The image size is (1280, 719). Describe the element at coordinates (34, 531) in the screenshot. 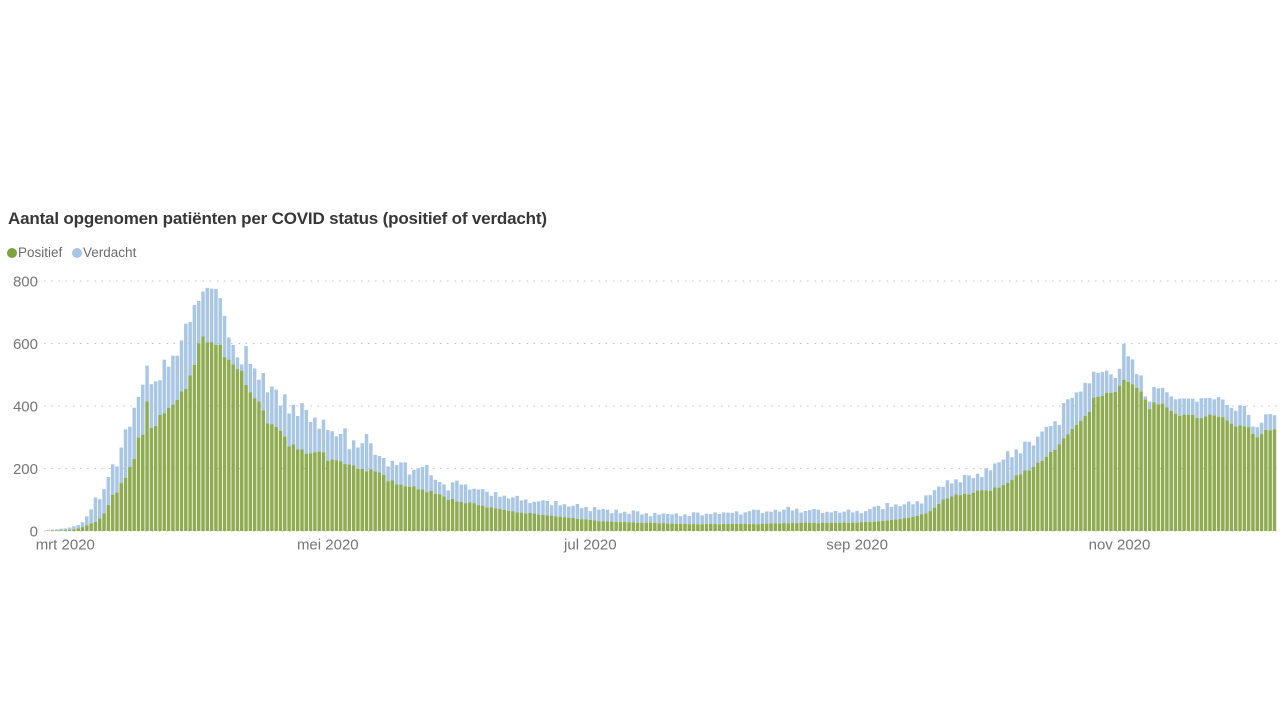

I see `svg-text: 0` at that location.